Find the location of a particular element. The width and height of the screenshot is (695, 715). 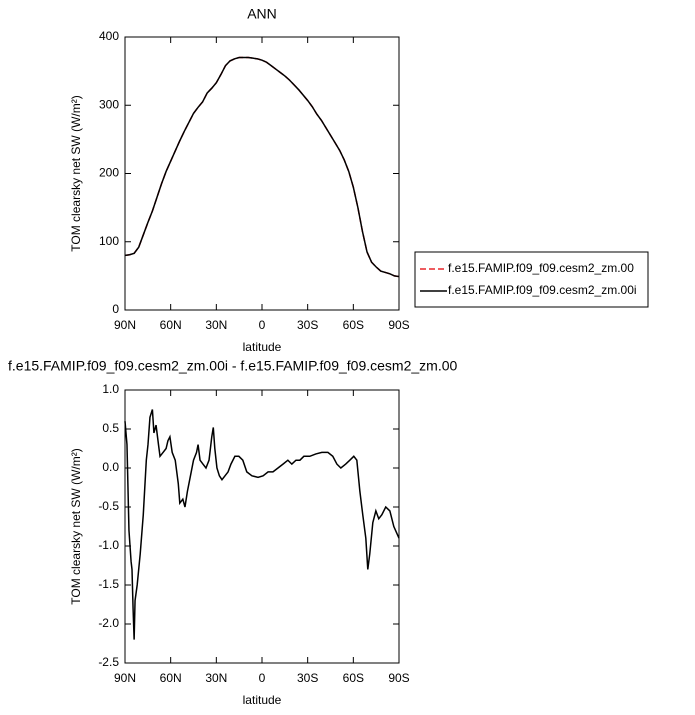

y-tick-label: -1.5 is located at coordinates (108, 584).